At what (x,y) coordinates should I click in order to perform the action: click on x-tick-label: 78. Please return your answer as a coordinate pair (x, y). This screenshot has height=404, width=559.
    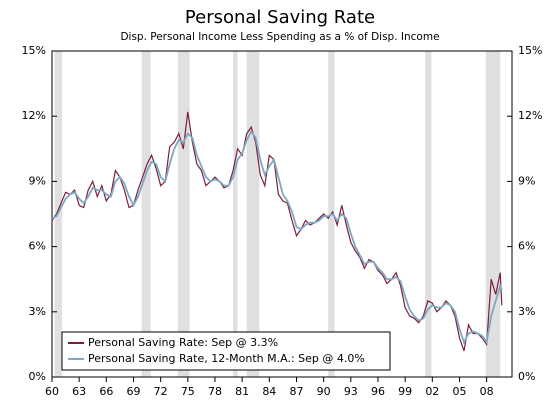
    Looking at the image, I should click on (215, 391).